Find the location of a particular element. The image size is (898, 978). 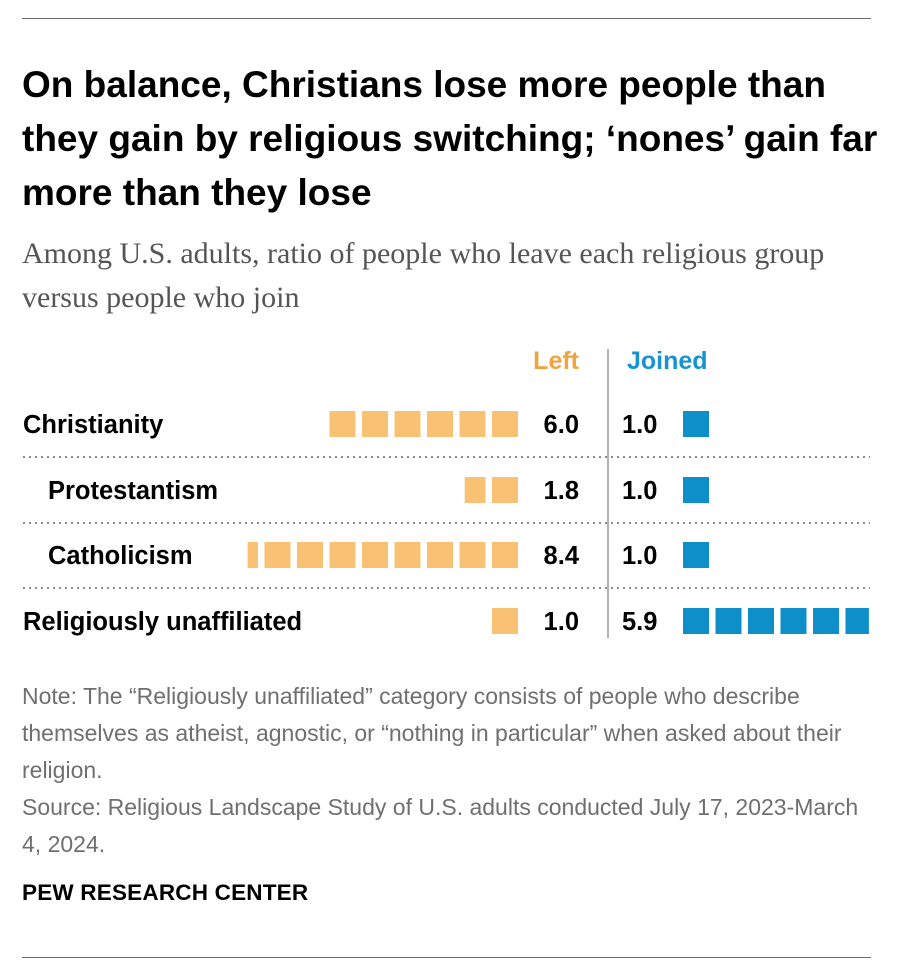

organization-label: PEW RESEARCH CENTER is located at coordinates (165, 892).